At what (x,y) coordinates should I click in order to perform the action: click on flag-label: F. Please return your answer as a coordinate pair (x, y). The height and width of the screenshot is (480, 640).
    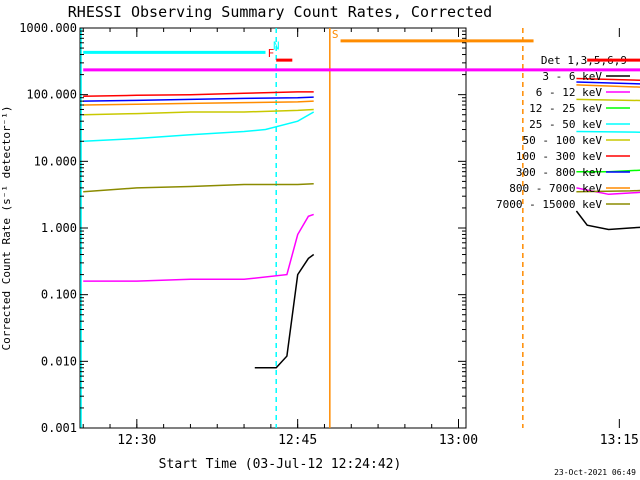
    Looking at the image, I should click on (271, 53).